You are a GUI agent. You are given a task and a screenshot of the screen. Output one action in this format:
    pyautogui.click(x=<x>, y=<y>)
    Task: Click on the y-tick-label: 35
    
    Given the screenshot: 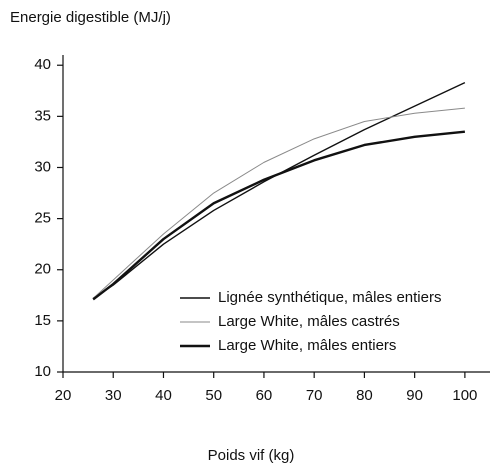 What is the action you would take?
    pyautogui.click(x=42, y=115)
    